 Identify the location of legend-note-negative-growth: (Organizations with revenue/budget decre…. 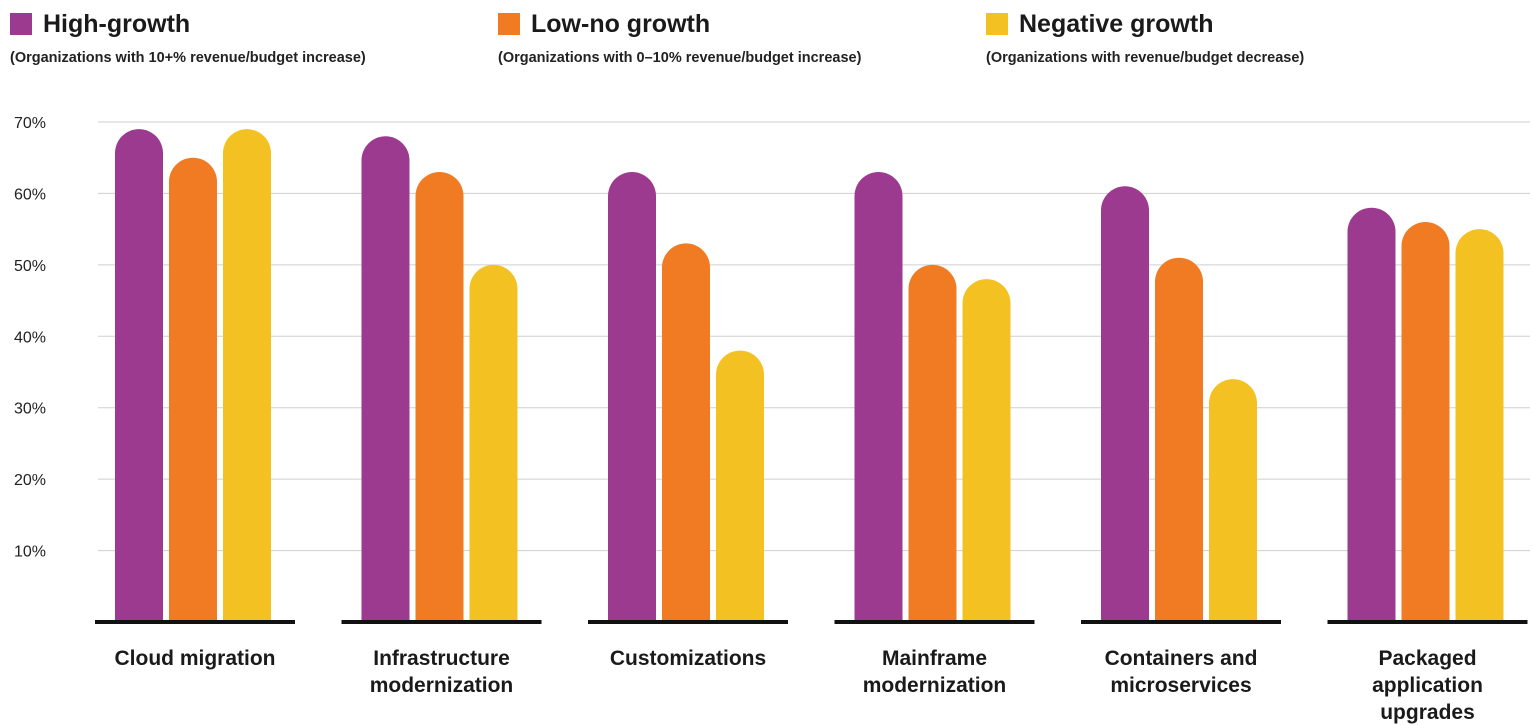
(1145, 58).